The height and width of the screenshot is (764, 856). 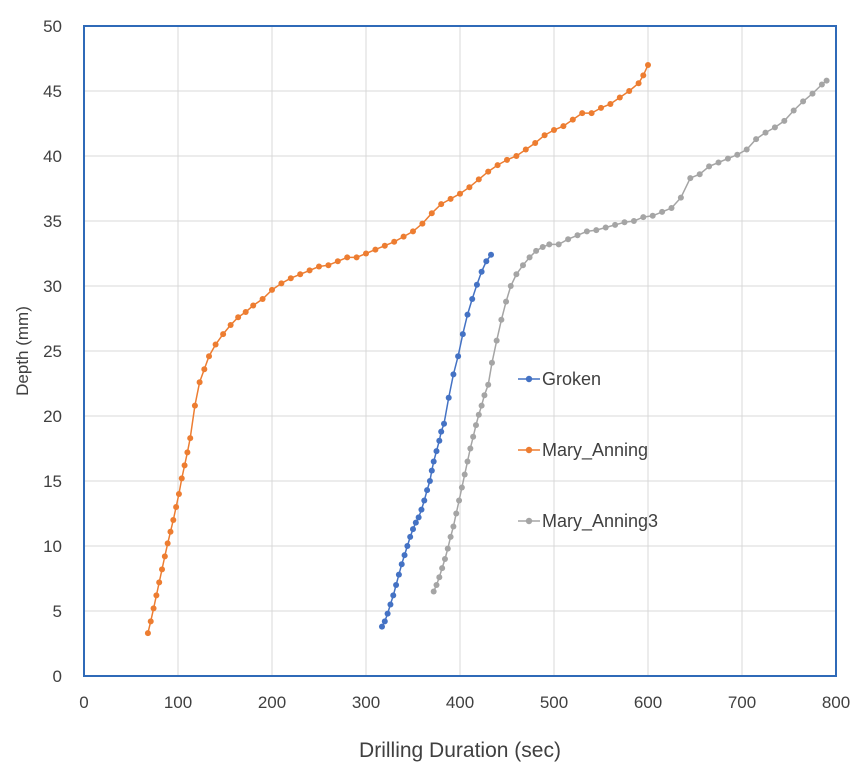 What do you see at coordinates (554, 702) in the screenshot?
I see `x-tick-label: 500` at bounding box center [554, 702].